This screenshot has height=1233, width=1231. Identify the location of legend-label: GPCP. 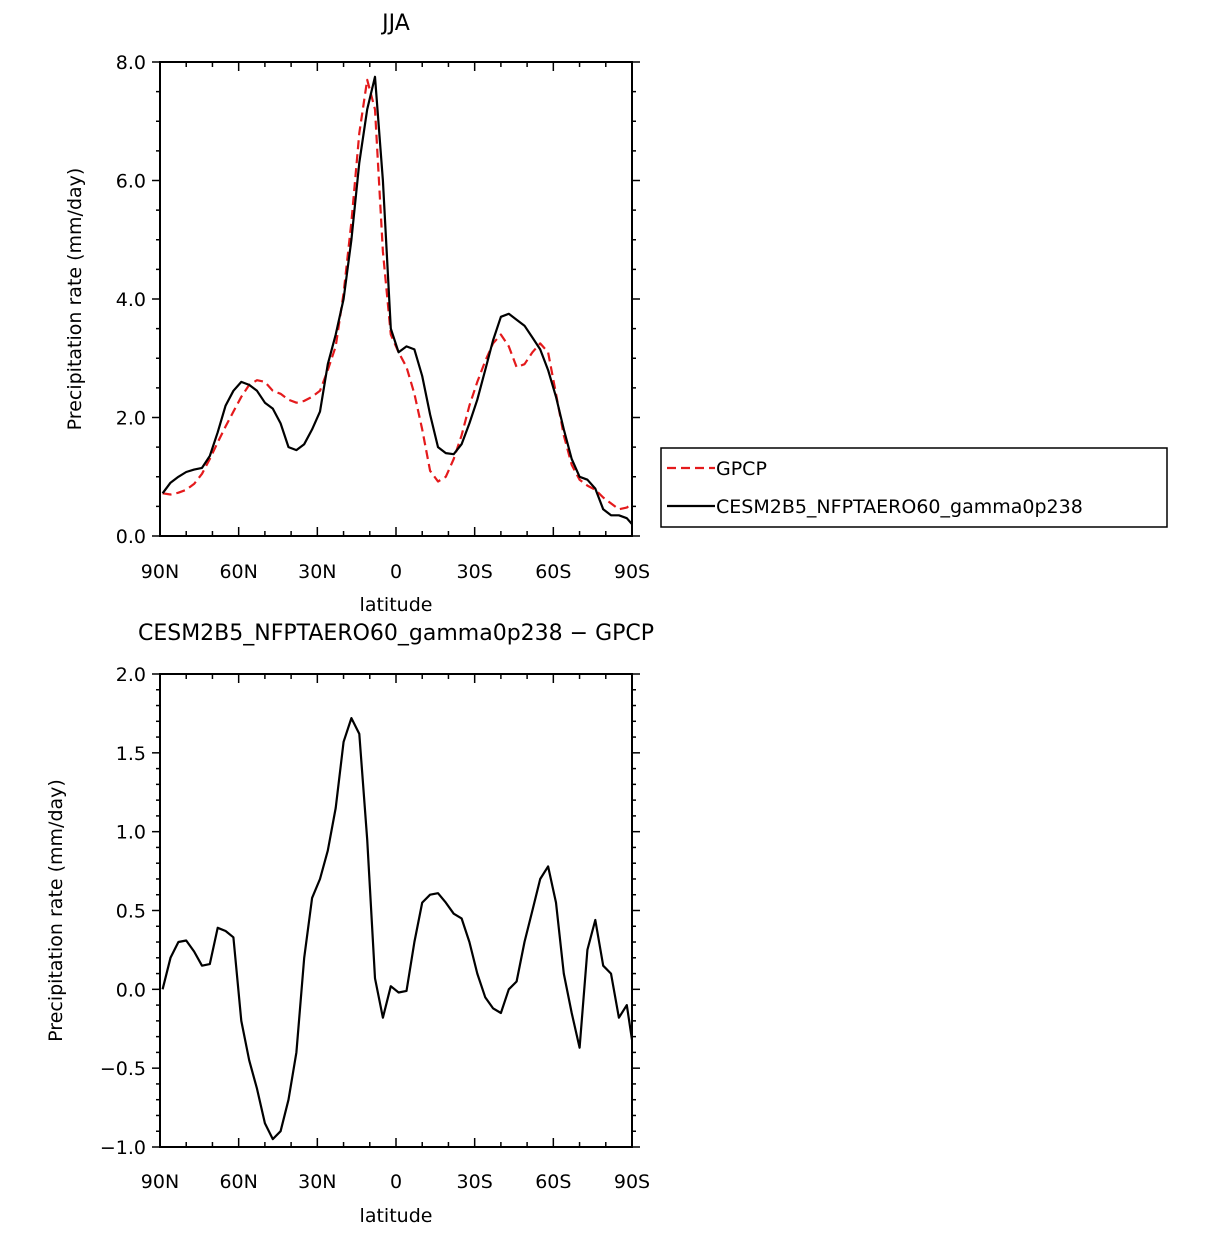
(741, 469).